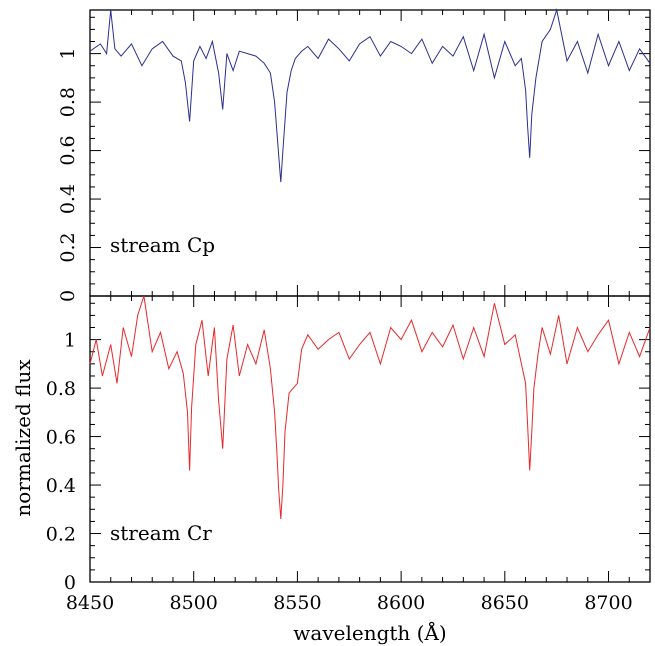 Image resolution: width=655 pixels, height=646 pixels. I want to click on x-tick-label: 8600, so click(401, 603).